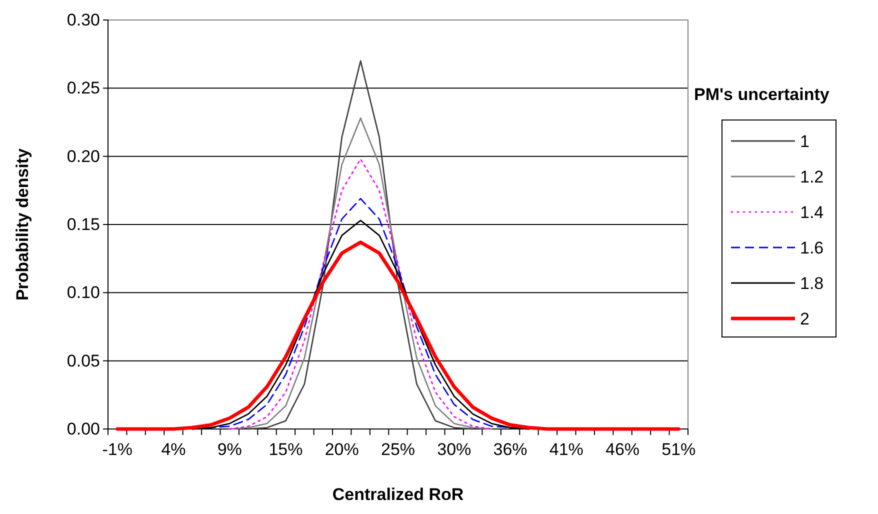 The image size is (878, 514). Describe the element at coordinates (510, 450) in the screenshot. I see `x-tick-label: 36%` at that location.